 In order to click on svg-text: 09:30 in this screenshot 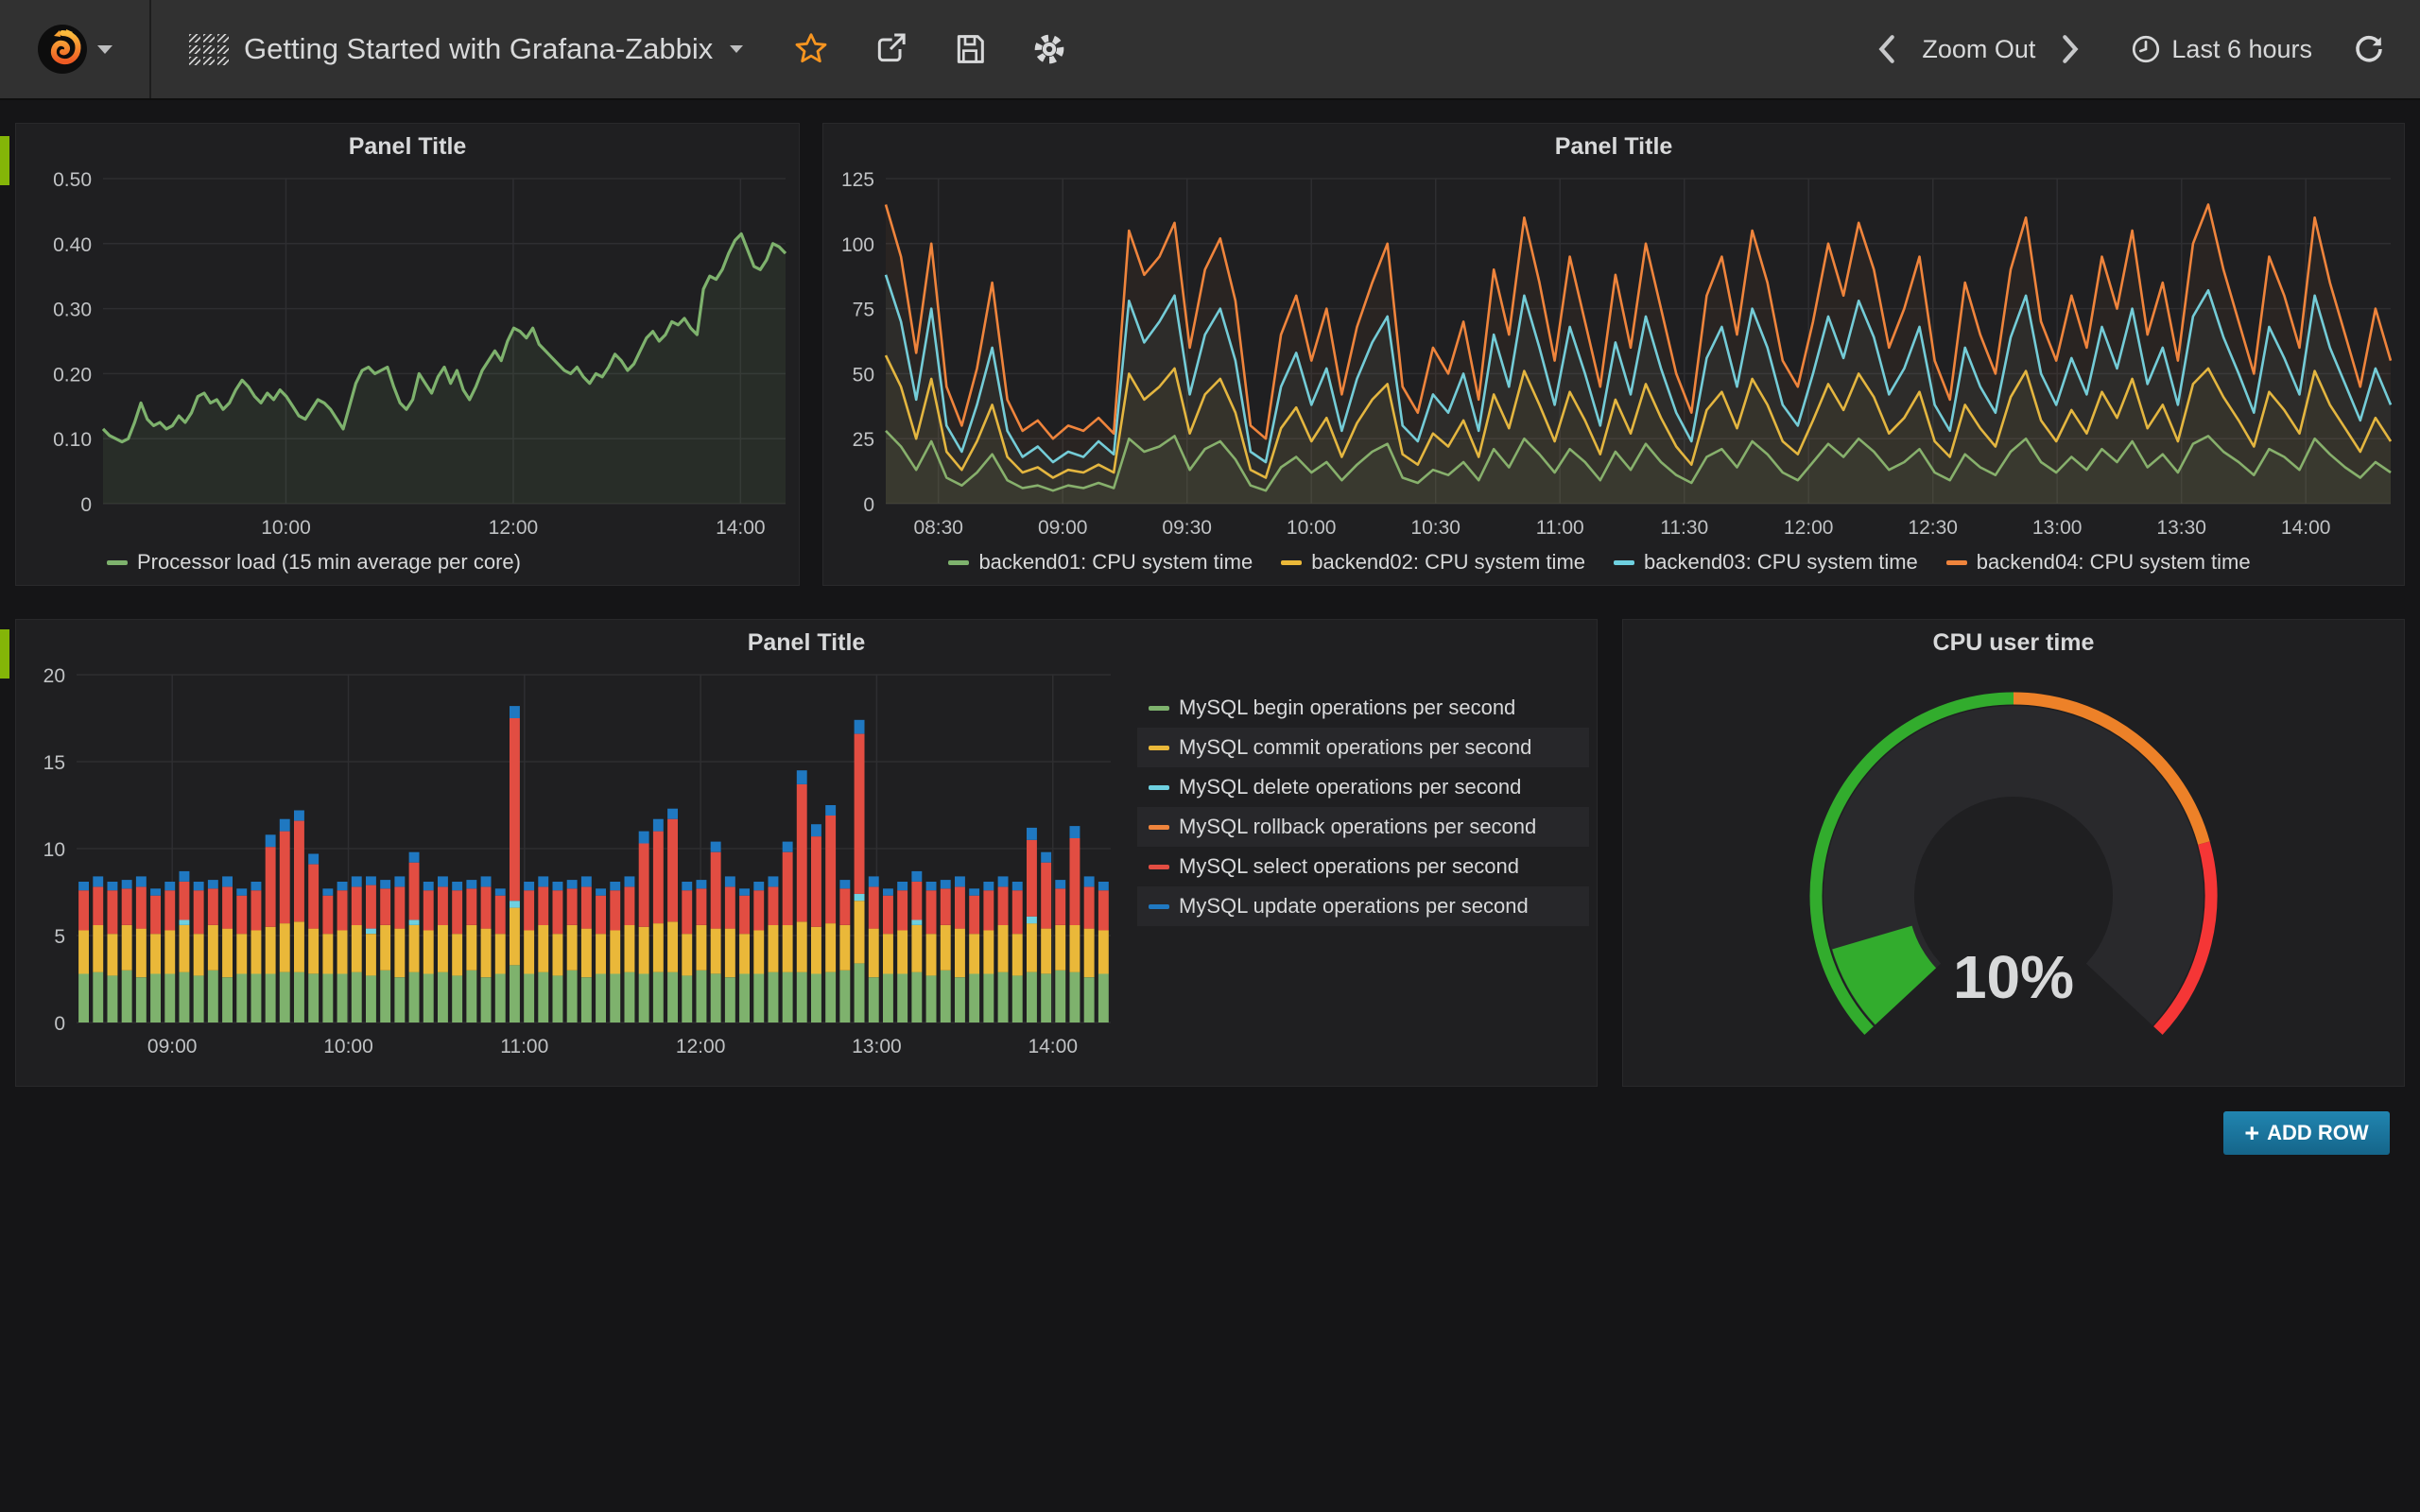, I will do `click(1187, 528)`.